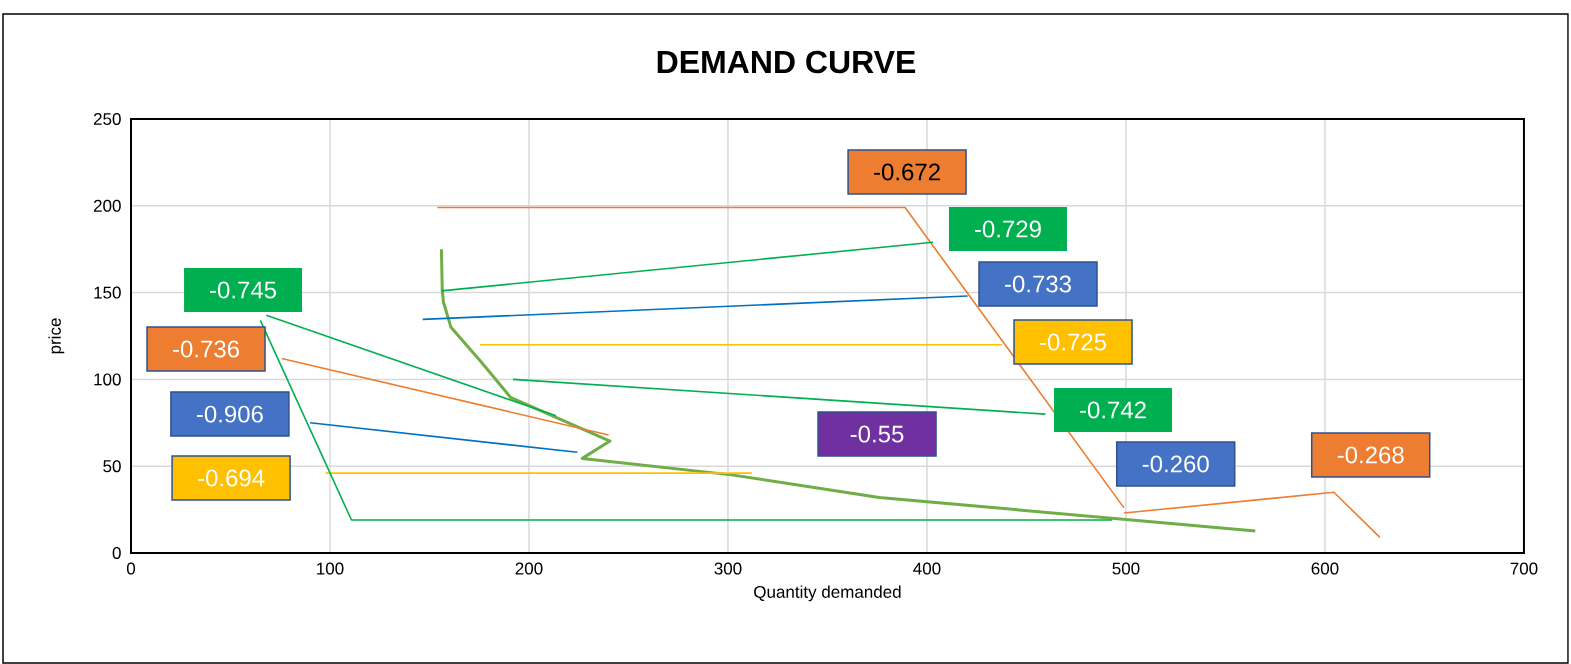 This screenshot has height=664, width=1571. Describe the element at coordinates (927, 568) in the screenshot. I see `x-tick-label: 400` at that location.